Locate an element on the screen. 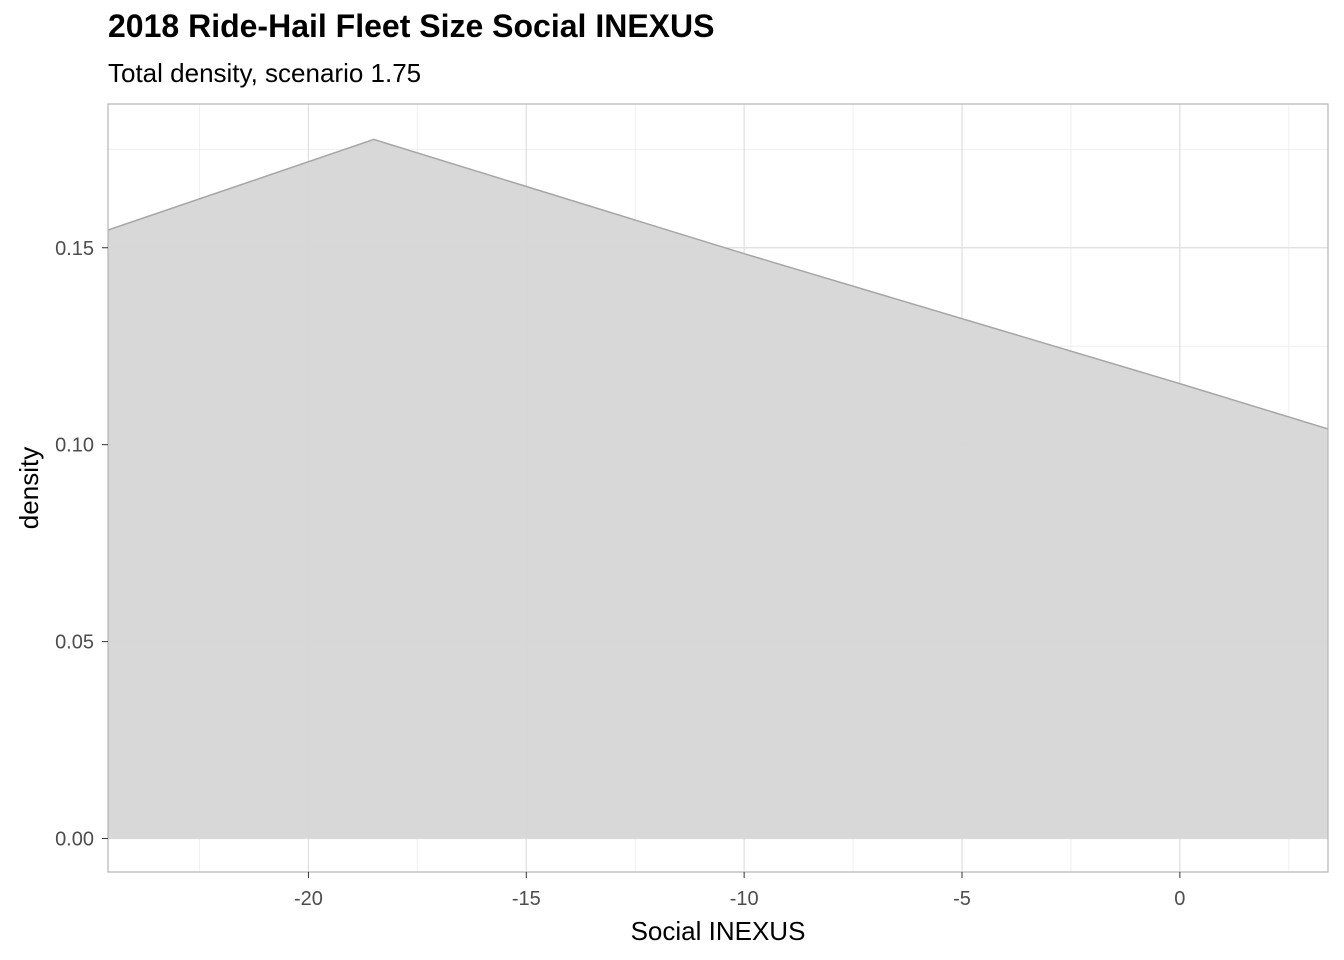  x-tick-label: -15 is located at coordinates (526, 899).